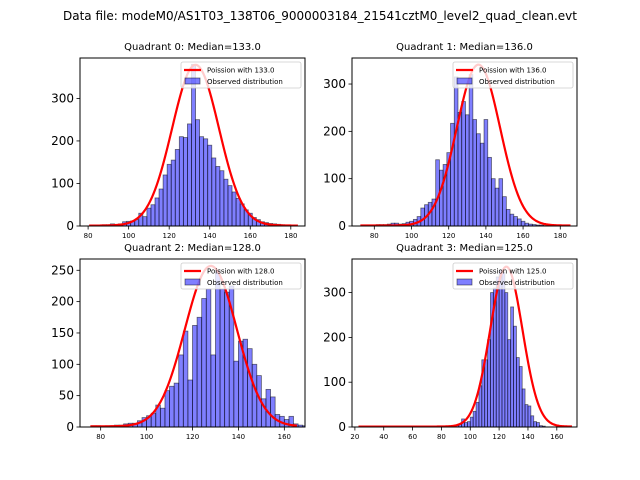  I want to click on x-tick-label: 40, so click(383, 437).